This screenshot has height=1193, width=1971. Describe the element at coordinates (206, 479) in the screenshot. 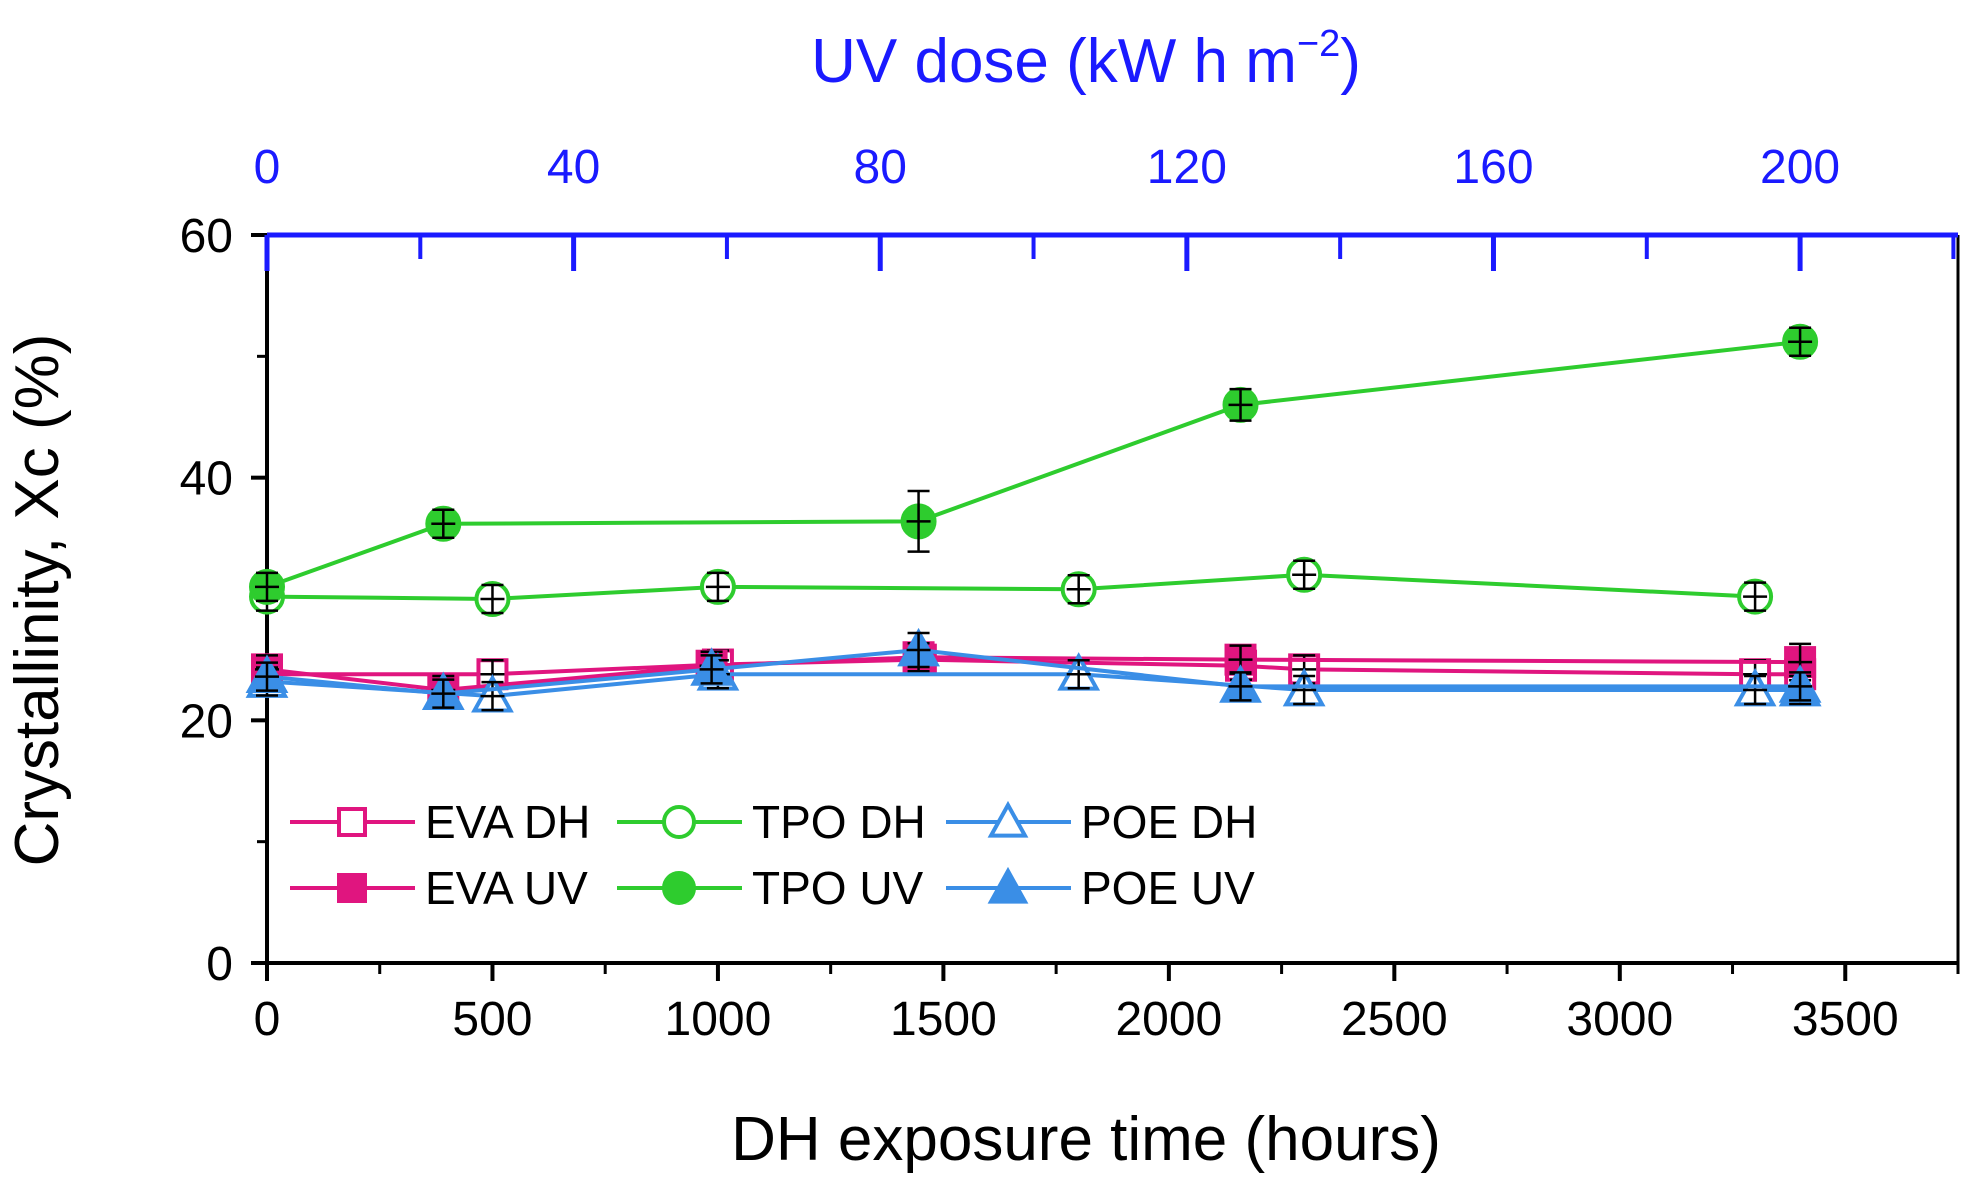

I see `y-tick-label: 40` at that location.